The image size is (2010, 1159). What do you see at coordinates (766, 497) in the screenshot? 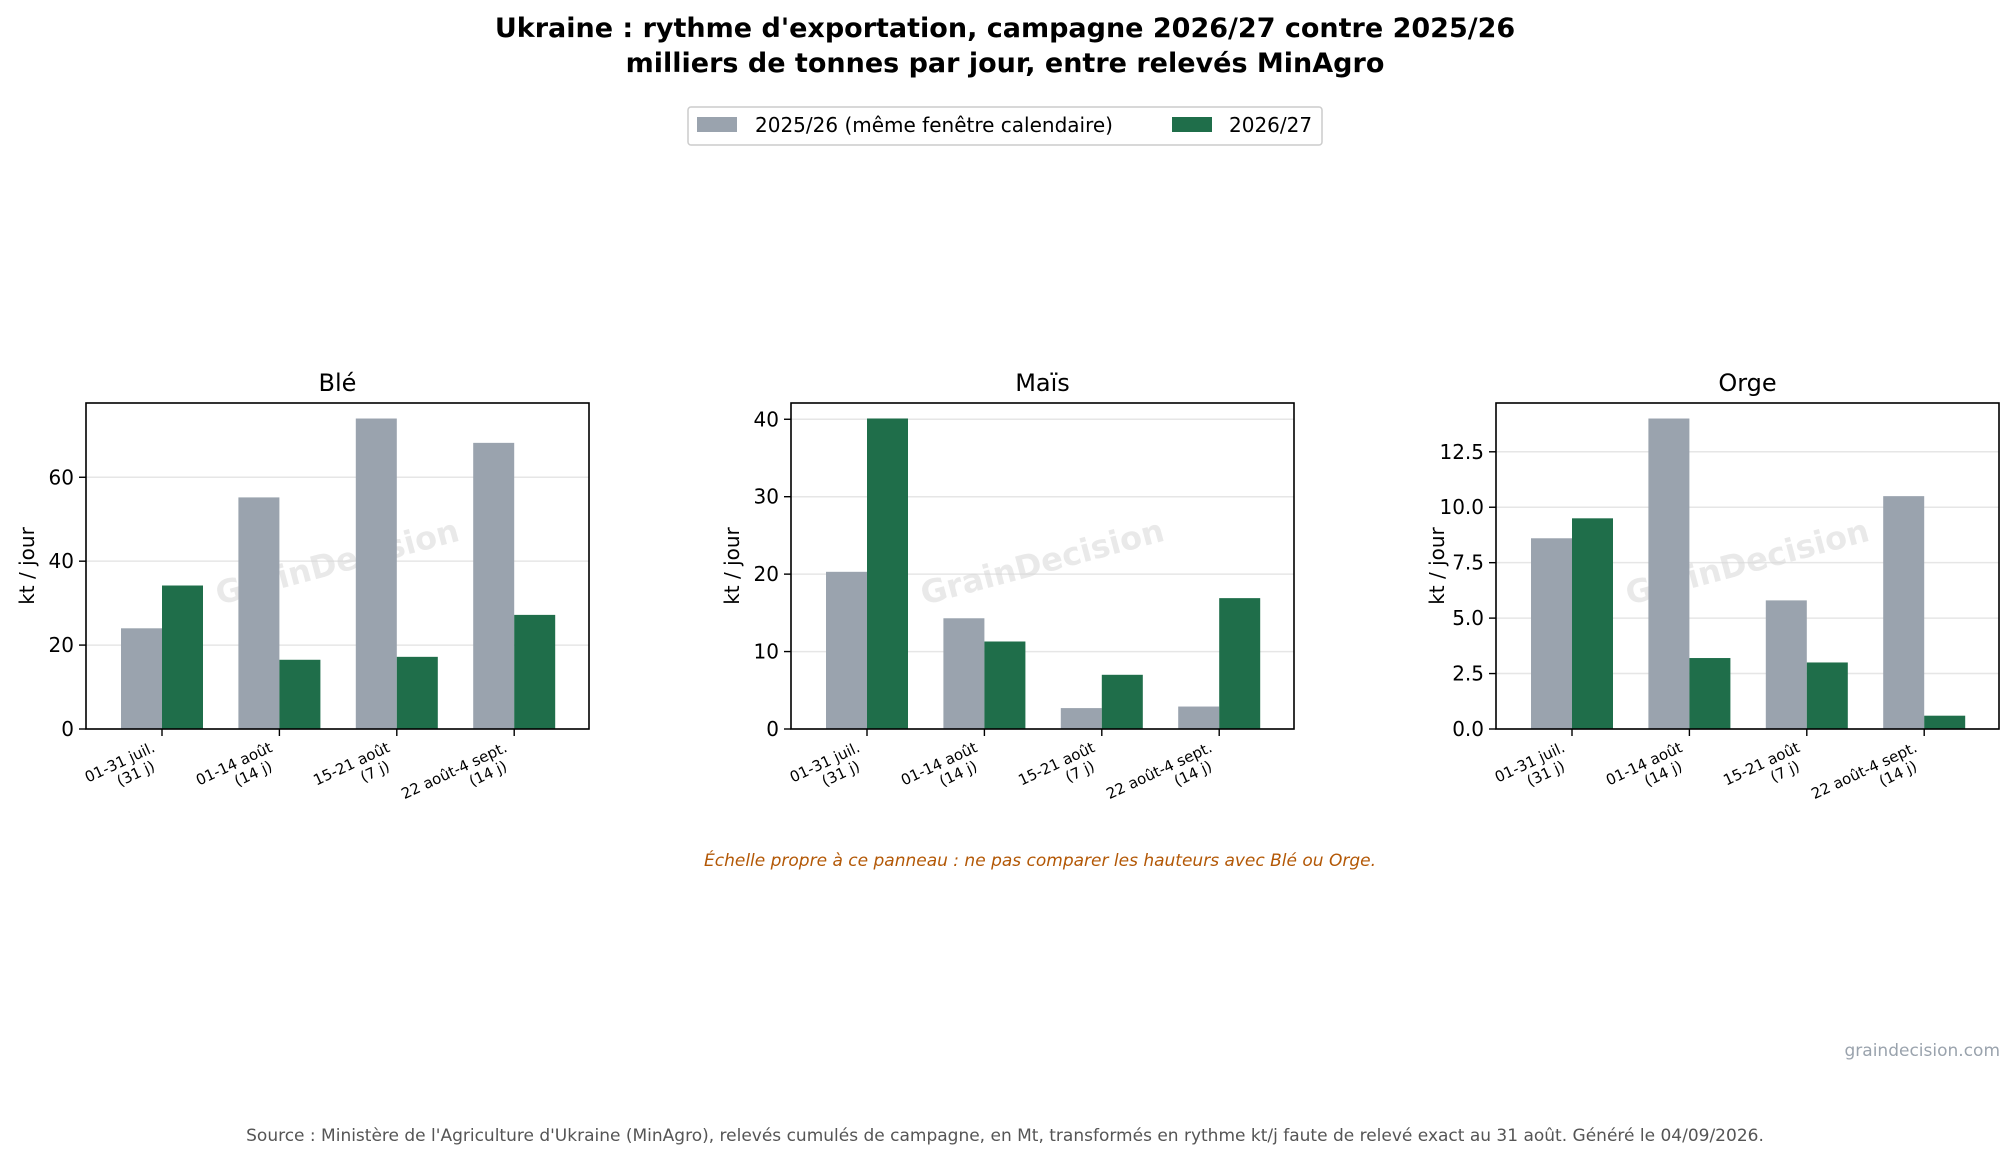
I see `y-tick-label: 30` at bounding box center [766, 497].